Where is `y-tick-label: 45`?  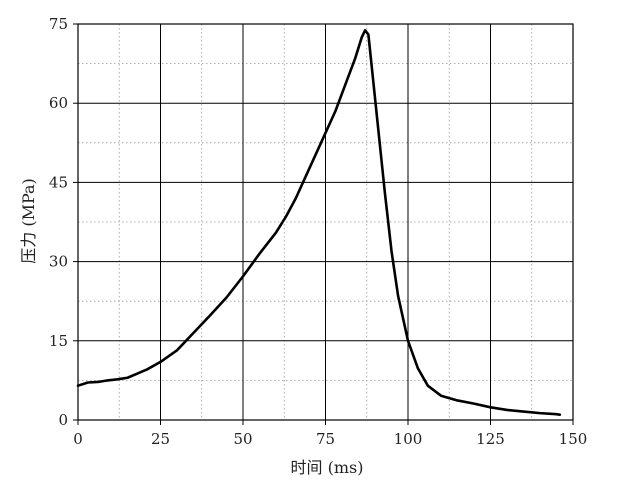
y-tick-label: 45 is located at coordinates (58, 182).